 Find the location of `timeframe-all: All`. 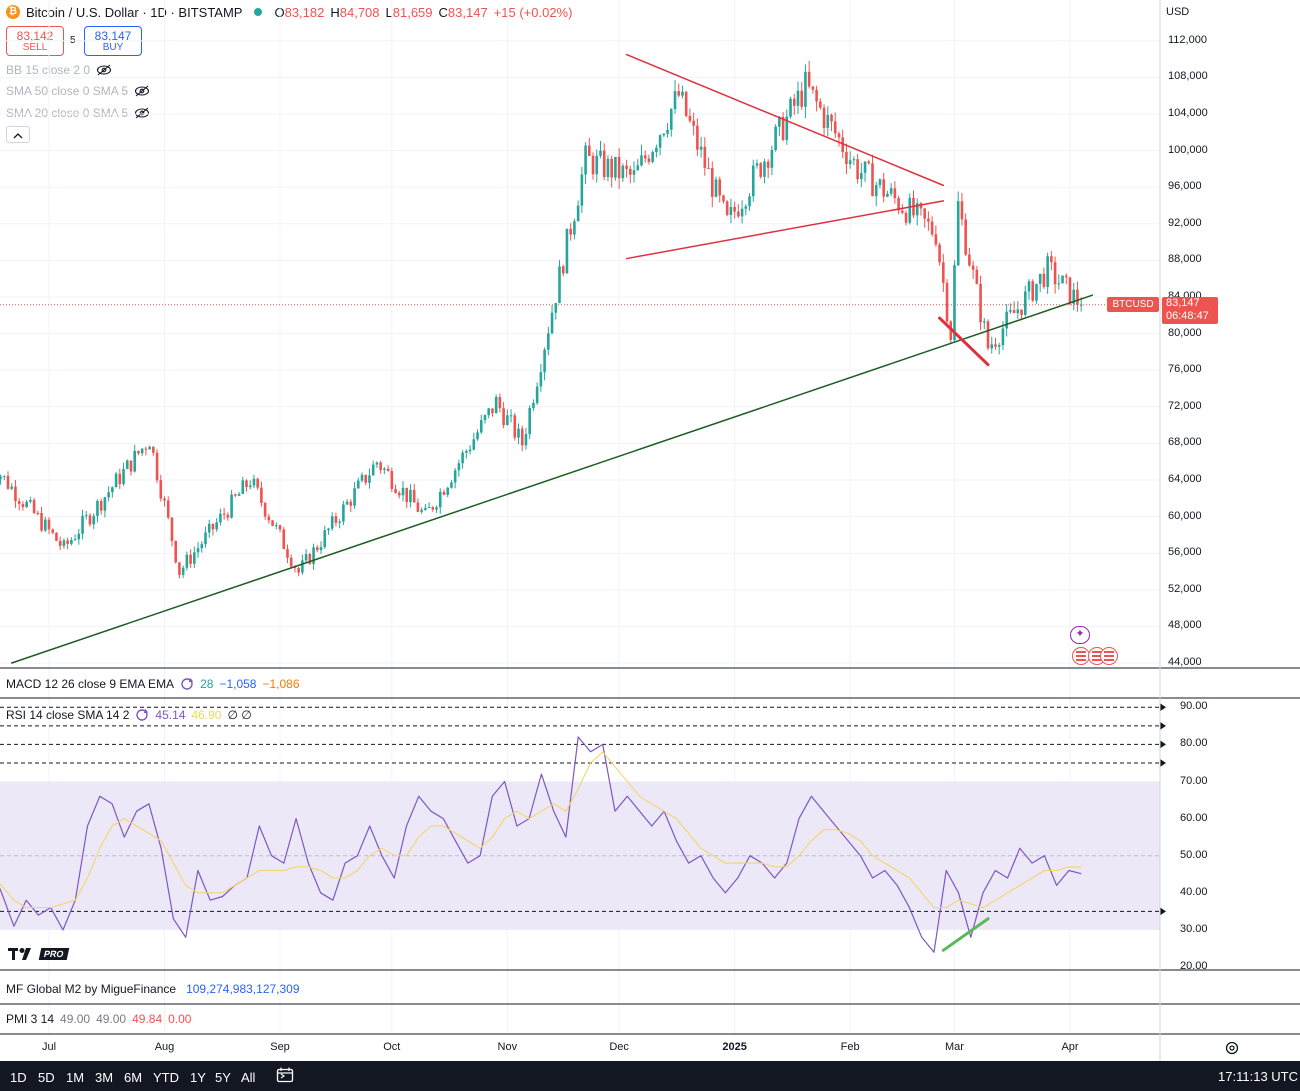

timeframe-all: All is located at coordinates (248, 1077).